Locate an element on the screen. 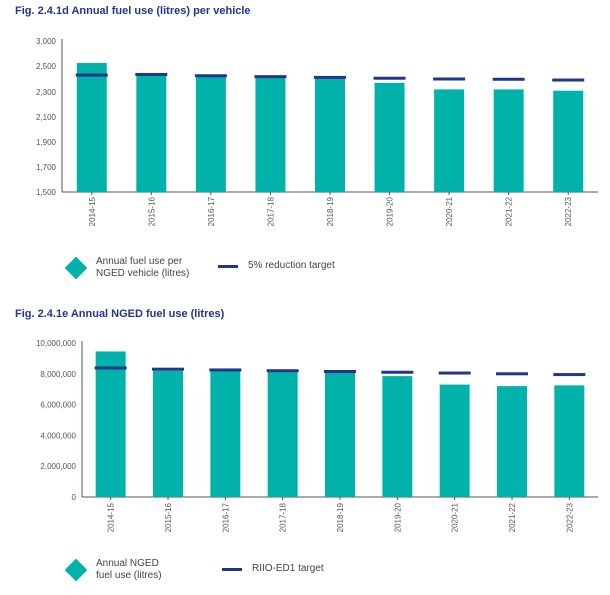  y-tick-label: 8,000,000 is located at coordinates (58, 374).